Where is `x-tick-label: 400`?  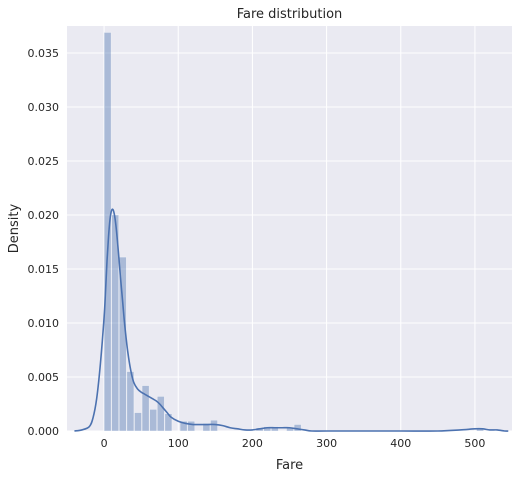 x-tick-label: 400 is located at coordinates (400, 443).